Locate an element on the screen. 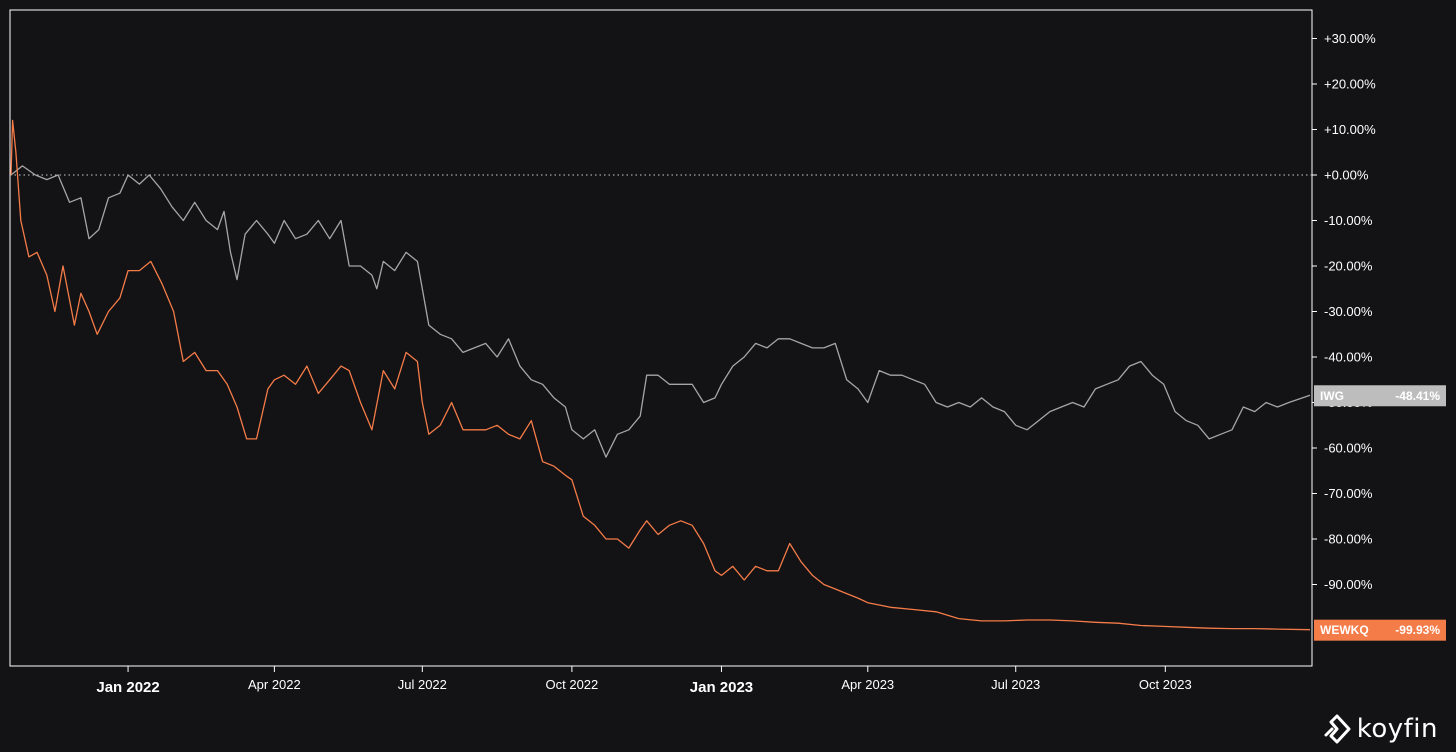 The image size is (1456, 752). logo-text: koyfin is located at coordinates (1397, 729).